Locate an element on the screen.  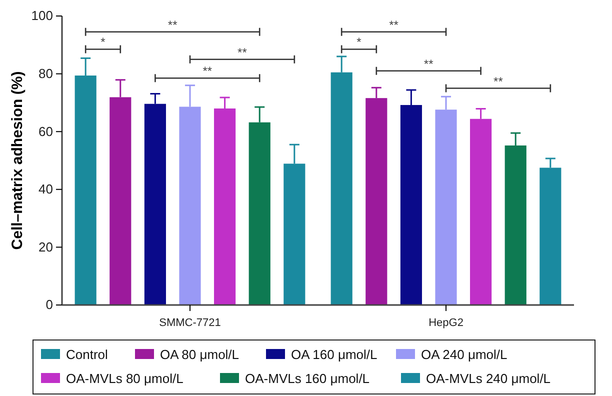
y-tick-label: 60 is located at coordinates (45, 131).